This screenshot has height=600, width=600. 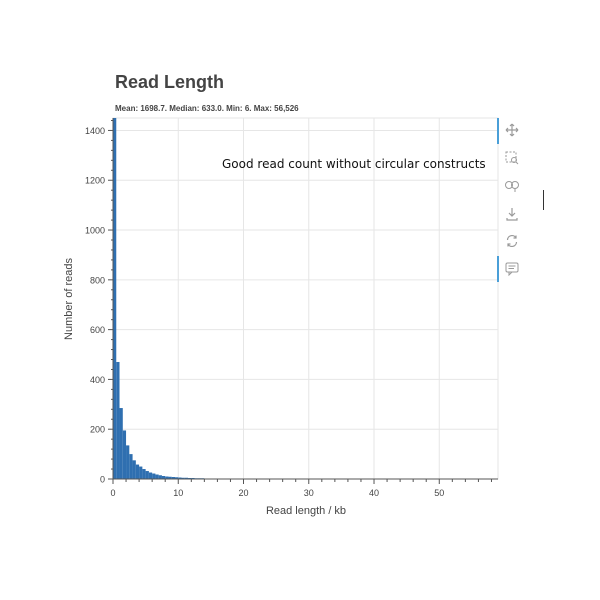 What do you see at coordinates (439, 493) in the screenshot?
I see `x-tick-label: 50` at bounding box center [439, 493].